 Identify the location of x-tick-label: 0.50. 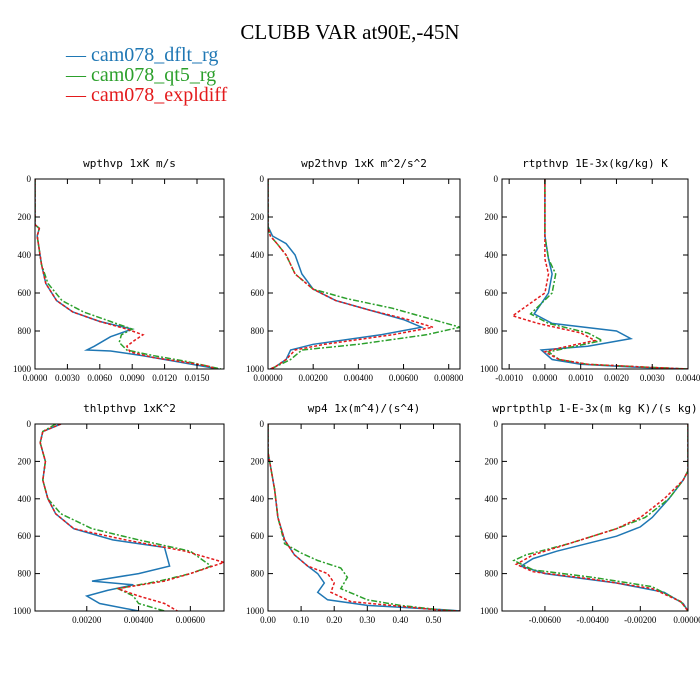
(434, 620).